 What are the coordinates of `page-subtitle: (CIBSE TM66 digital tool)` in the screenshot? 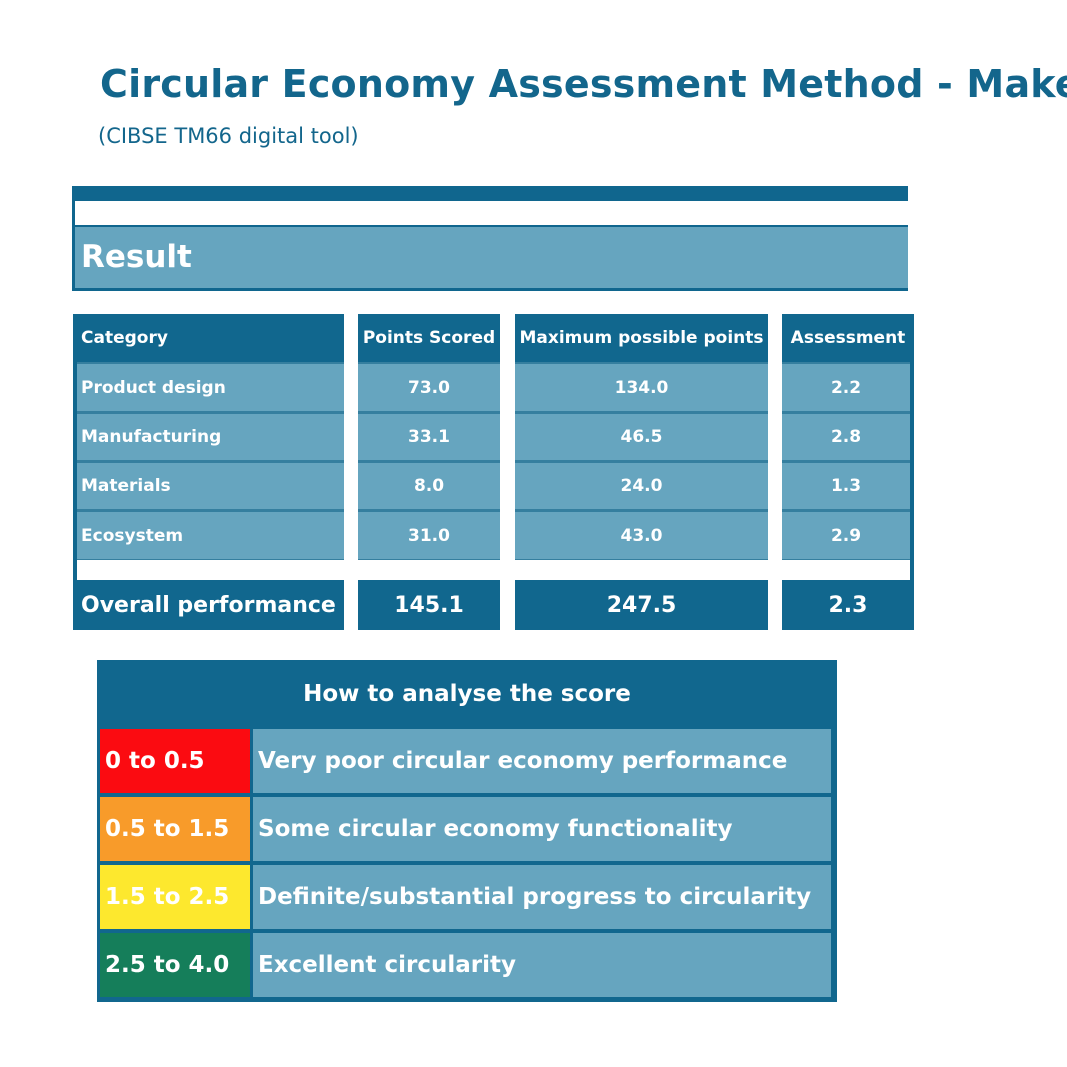 It's located at (228, 136).